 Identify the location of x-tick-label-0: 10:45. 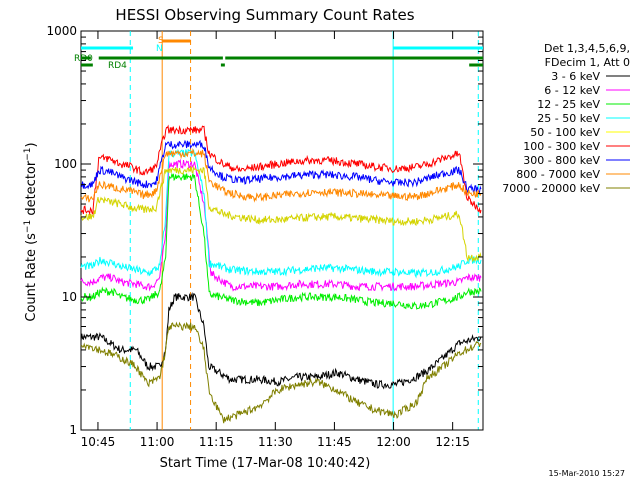
(98, 442).